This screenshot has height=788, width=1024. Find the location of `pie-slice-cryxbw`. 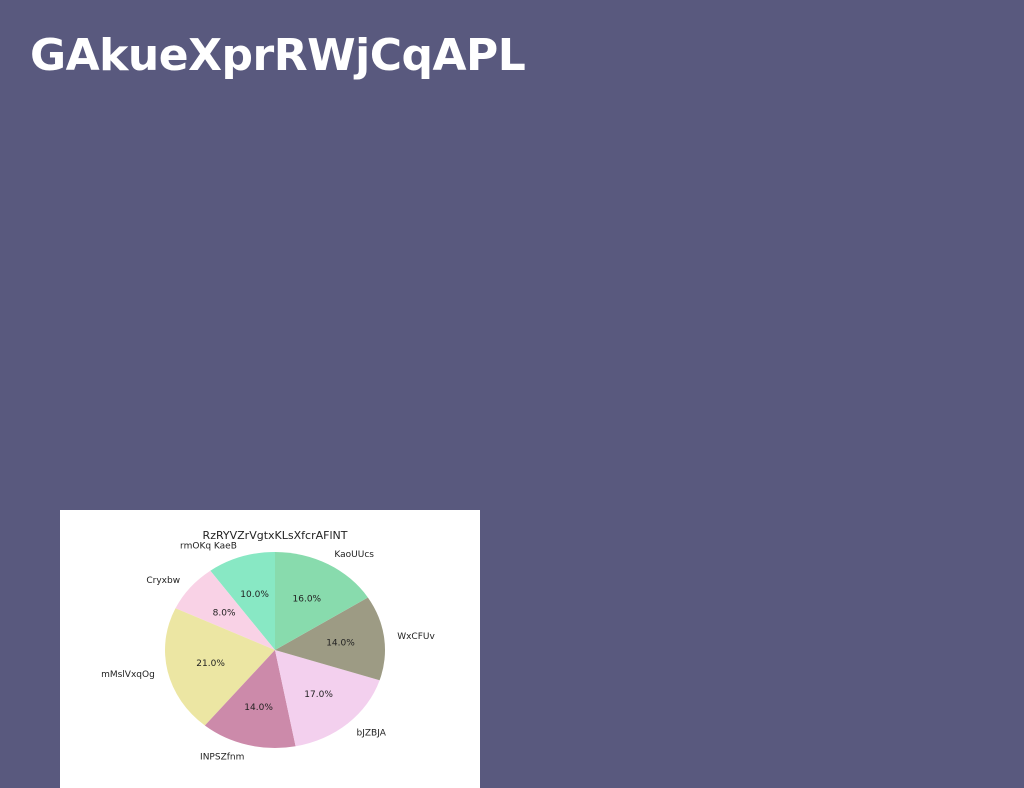

pie-slice-cryxbw is located at coordinates (225, 610).